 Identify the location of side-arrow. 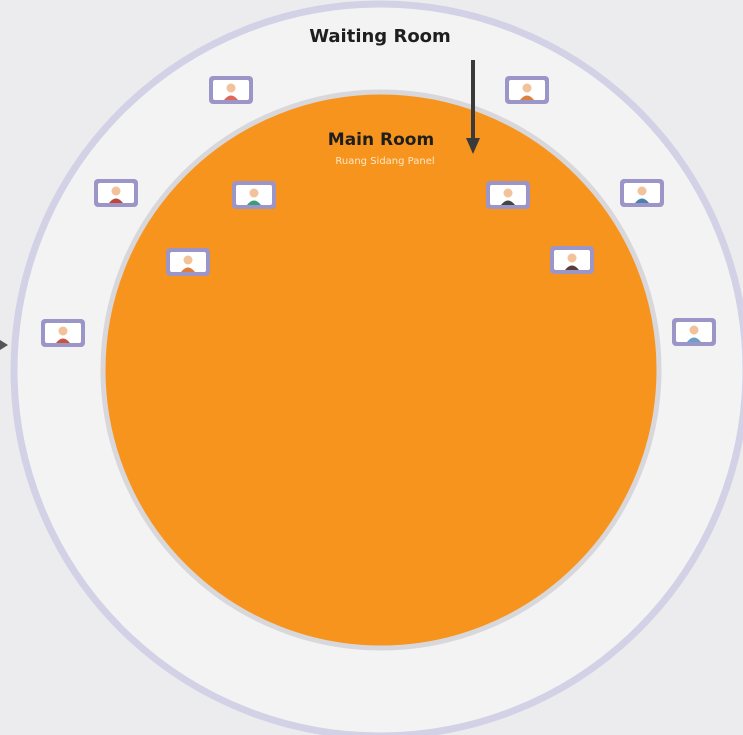
(4, 345).